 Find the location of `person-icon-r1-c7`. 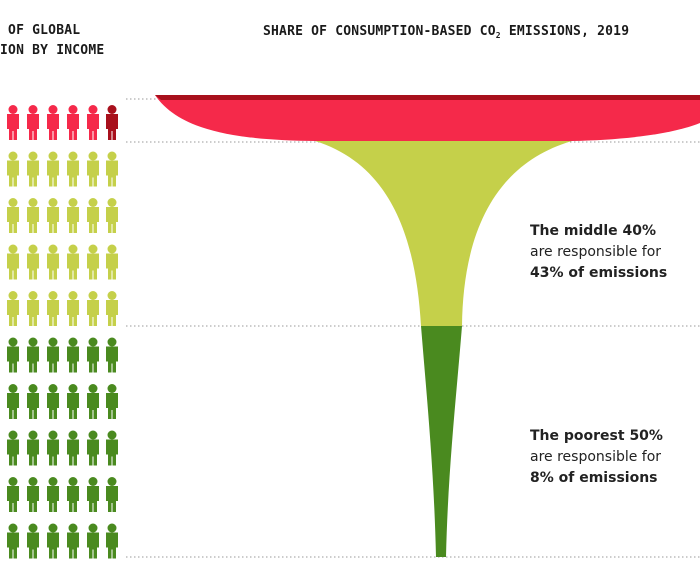

person-icon-r1-c7 is located at coordinates (112, 122).